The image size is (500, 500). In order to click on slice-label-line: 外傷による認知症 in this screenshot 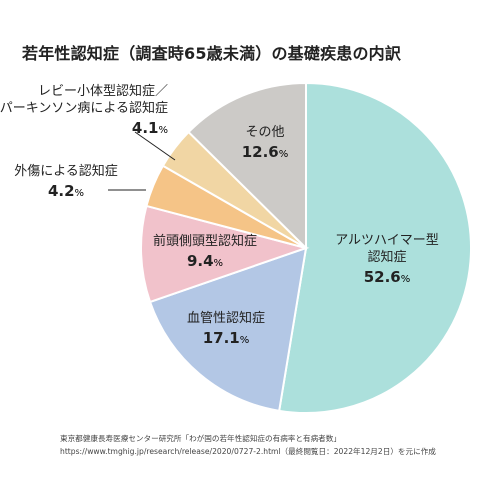, I will do `click(66, 171)`.